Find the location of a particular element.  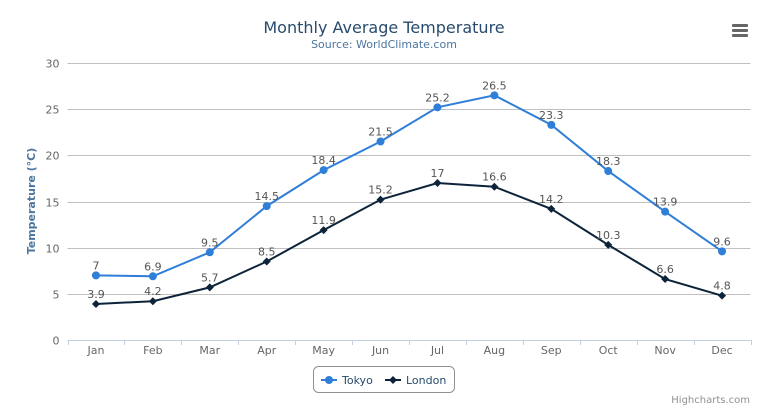

data-label-london: 3.9 is located at coordinates (96, 294).